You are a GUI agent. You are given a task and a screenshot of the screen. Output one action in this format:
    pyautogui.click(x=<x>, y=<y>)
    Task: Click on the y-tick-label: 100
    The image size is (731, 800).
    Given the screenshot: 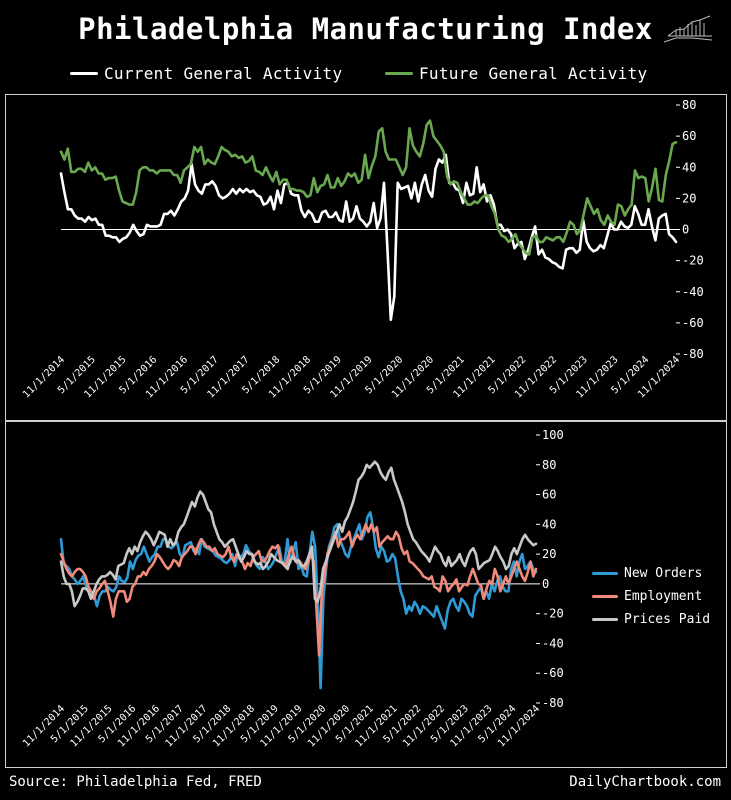 What is the action you would take?
    pyautogui.click(x=553, y=435)
    